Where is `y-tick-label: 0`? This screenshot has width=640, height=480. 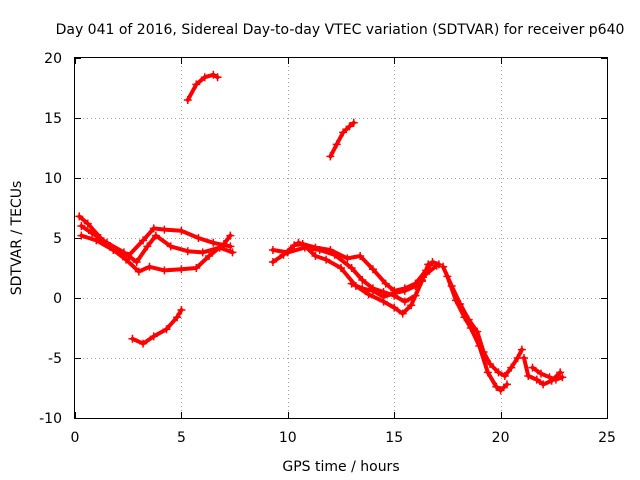 y-tick-label: 0 is located at coordinates (57, 299).